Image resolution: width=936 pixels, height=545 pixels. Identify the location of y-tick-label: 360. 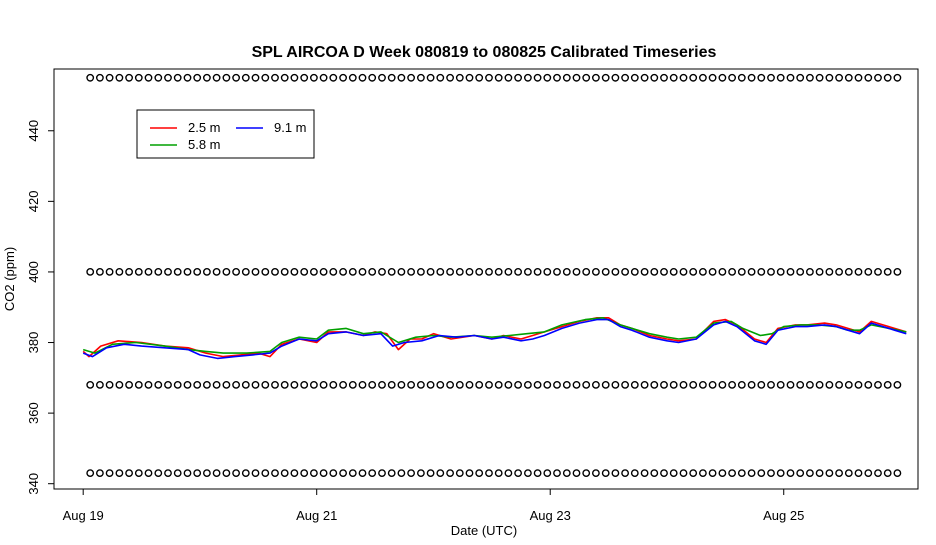
(33, 413).